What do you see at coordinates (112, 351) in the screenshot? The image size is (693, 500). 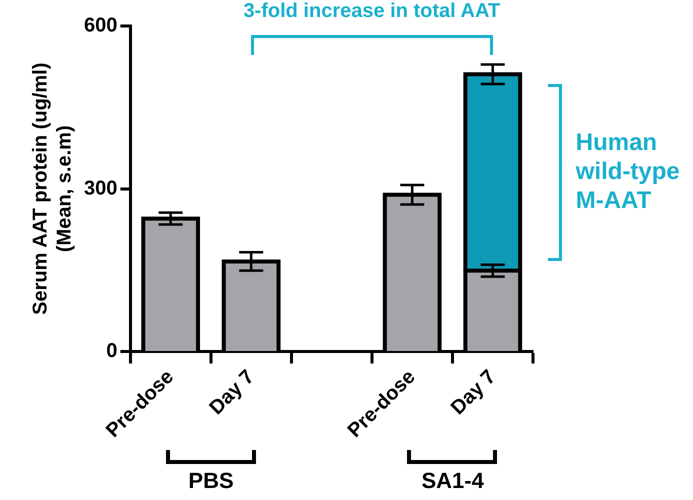 I see `y-tick-label: 0` at bounding box center [112, 351].